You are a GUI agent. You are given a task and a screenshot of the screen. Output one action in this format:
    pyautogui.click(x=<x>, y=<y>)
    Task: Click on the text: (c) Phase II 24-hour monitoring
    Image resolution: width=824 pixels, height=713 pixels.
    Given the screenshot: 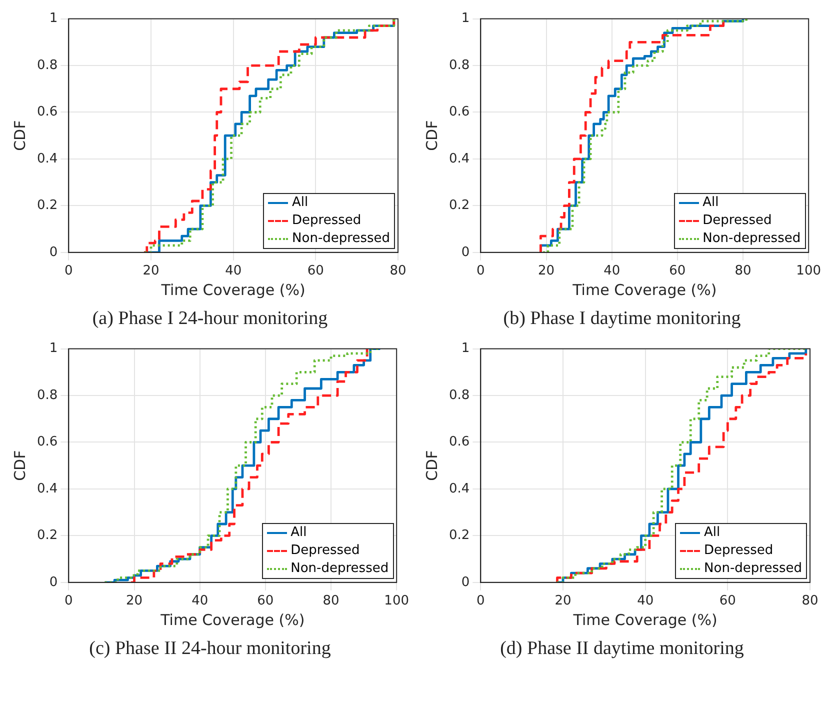 What is the action you would take?
    pyautogui.click(x=210, y=649)
    